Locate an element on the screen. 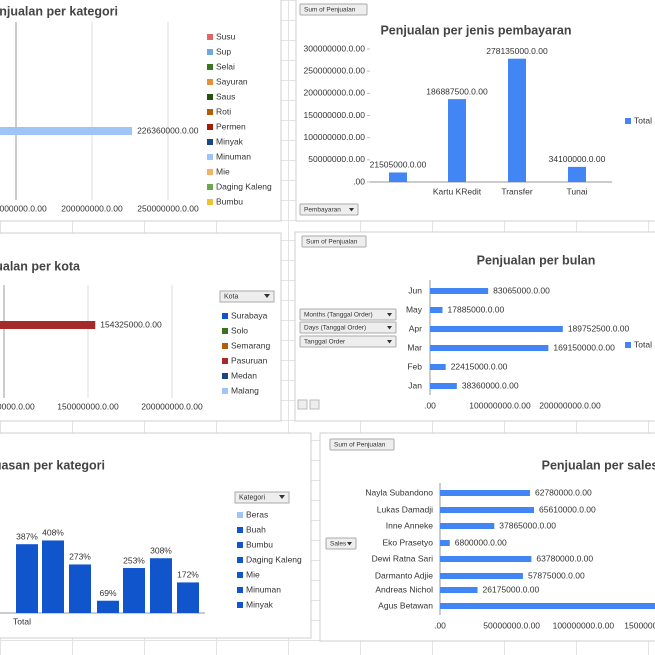  x-tick-label: .00 is located at coordinates (440, 625).